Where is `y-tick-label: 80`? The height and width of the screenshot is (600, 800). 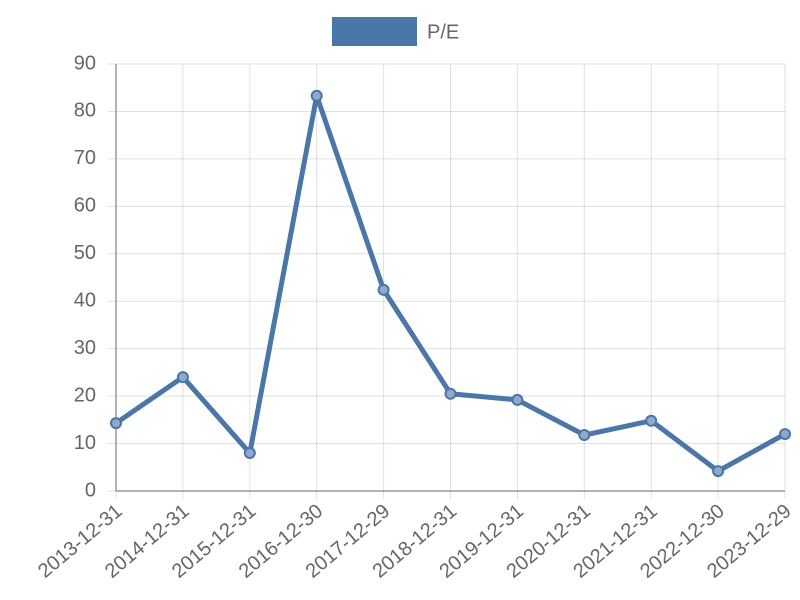 y-tick-label: 80 is located at coordinates (85, 111).